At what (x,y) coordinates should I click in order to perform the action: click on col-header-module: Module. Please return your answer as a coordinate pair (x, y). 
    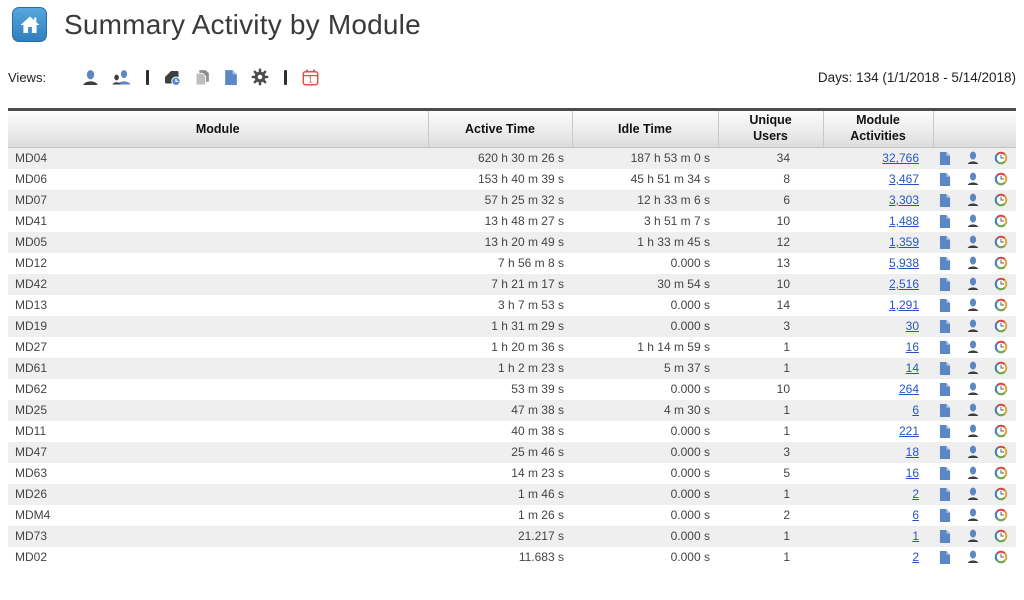
    Looking at the image, I should click on (218, 128).